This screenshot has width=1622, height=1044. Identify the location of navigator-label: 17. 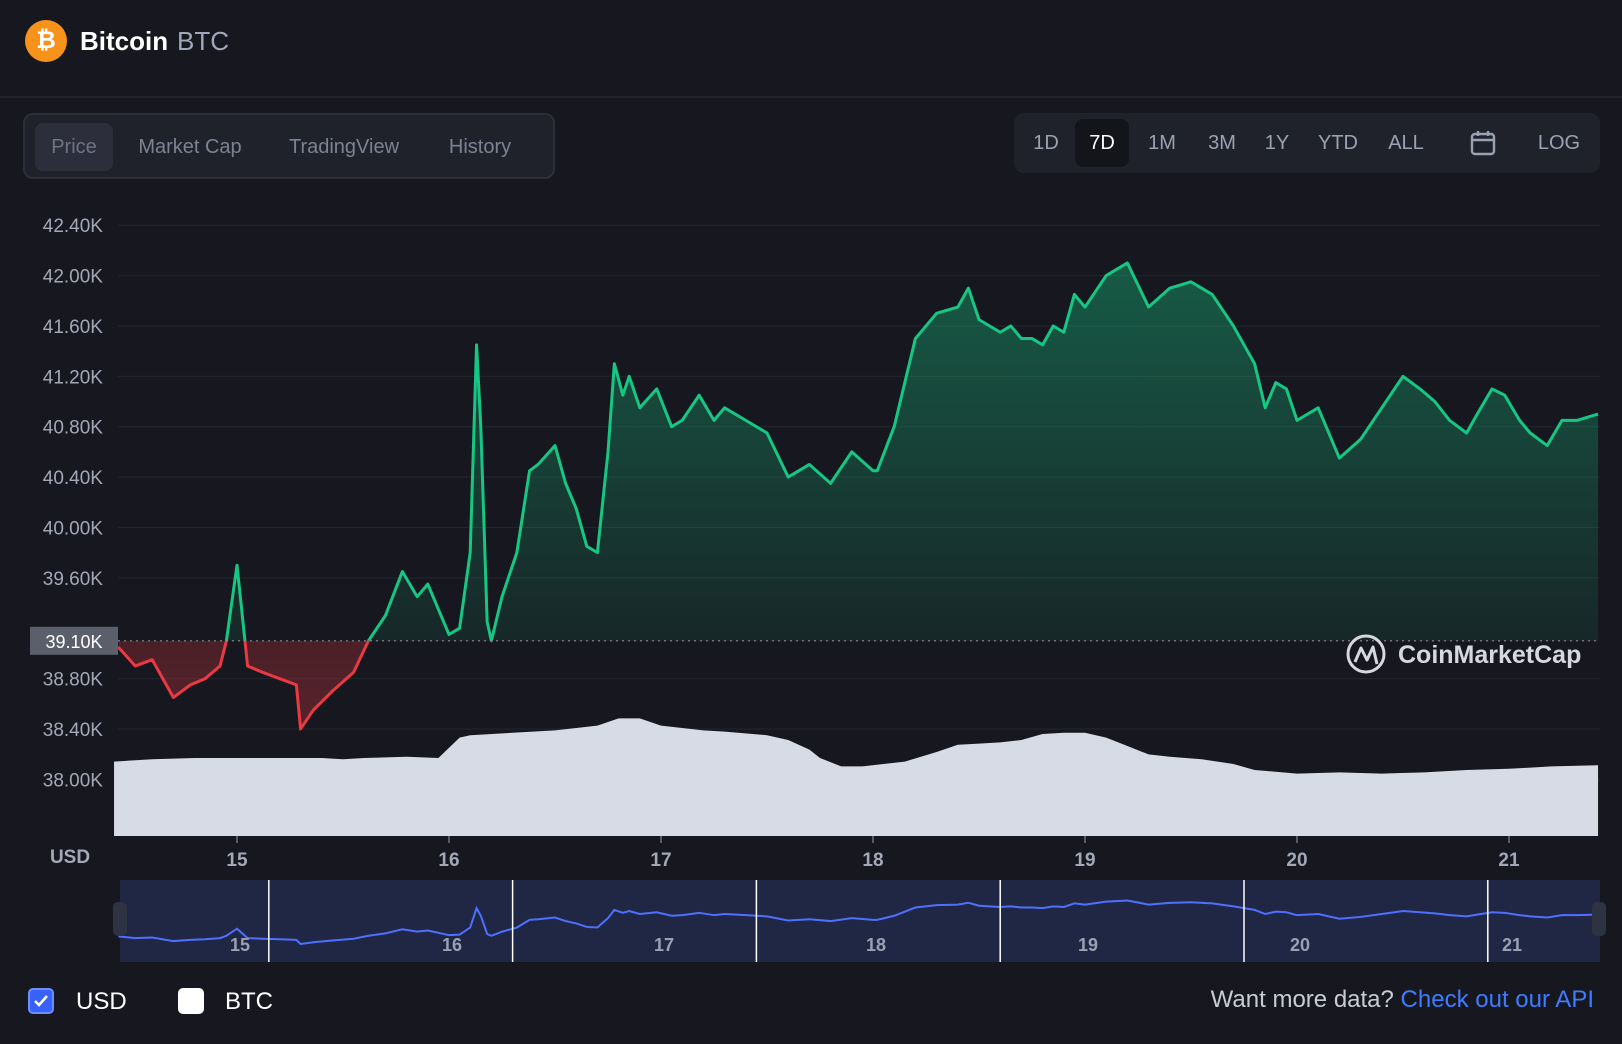
(664, 945).